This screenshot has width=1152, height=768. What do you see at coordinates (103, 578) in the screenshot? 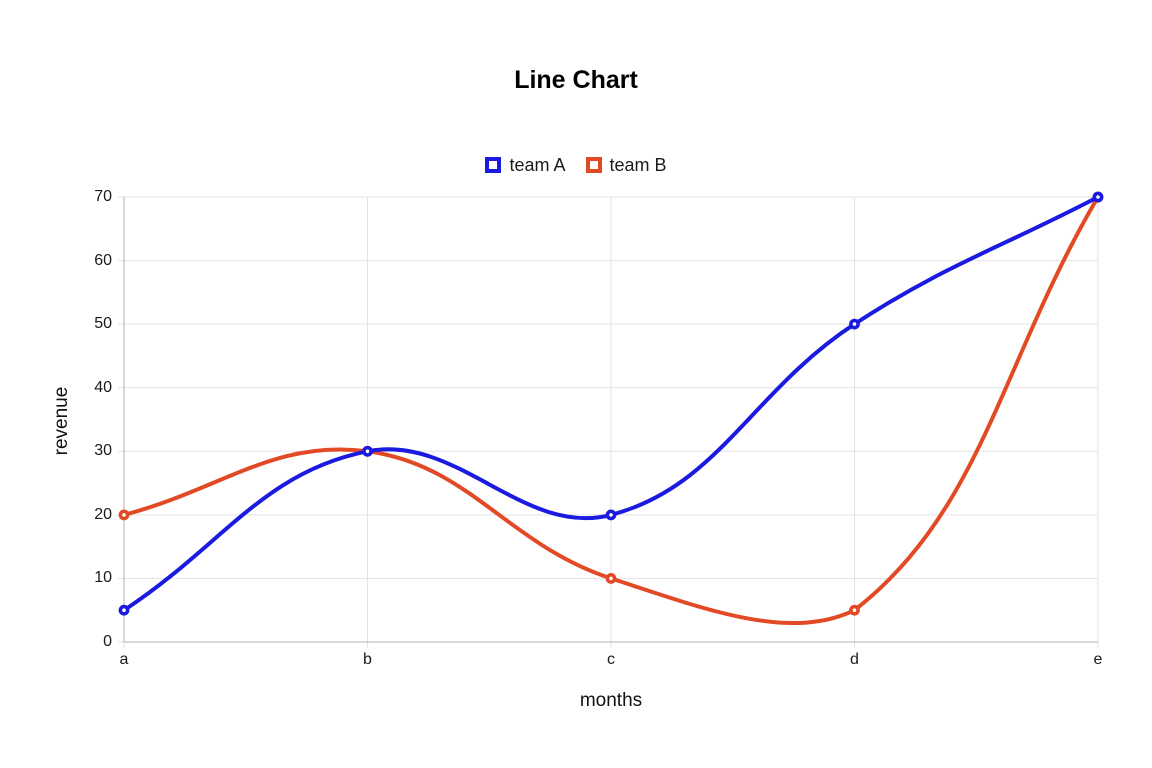
I see `y-tick-label: 10` at bounding box center [103, 578].